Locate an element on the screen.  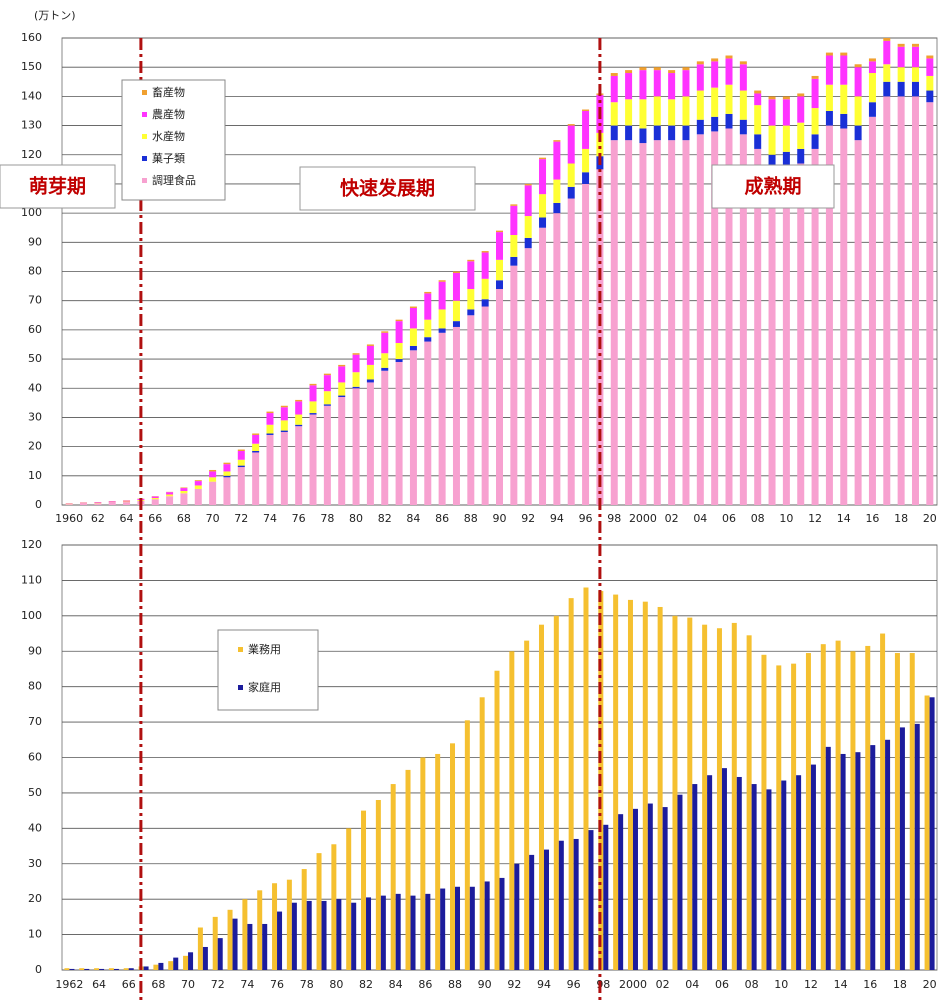
x-tick-label: 18 is located at coordinates (901, 518).